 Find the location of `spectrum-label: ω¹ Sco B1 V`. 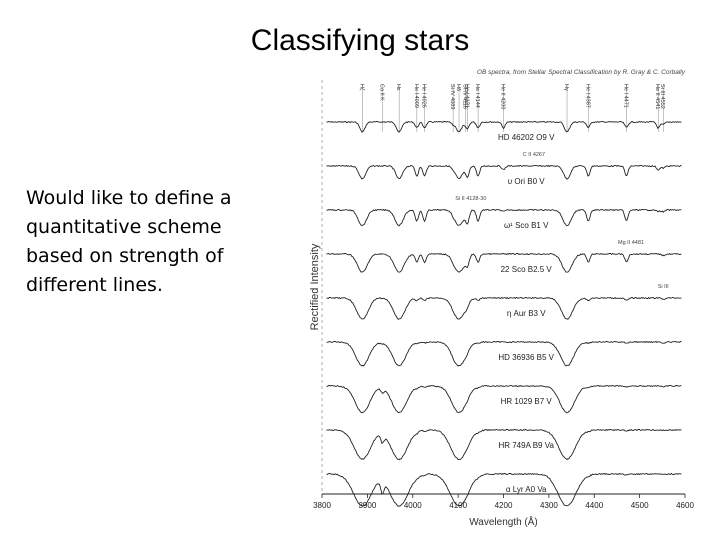

spectrum-label: ω¹ Sco B1 V is located at coordinates (526, 225).